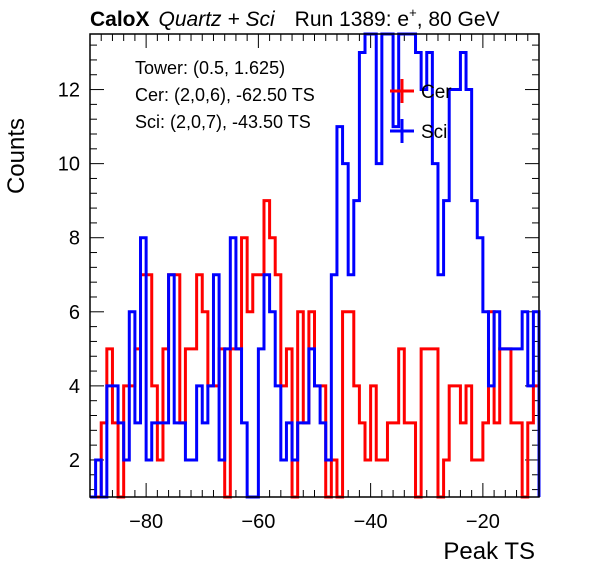  I want to click on legend-entry-cer: Cer, so click(421, 91).